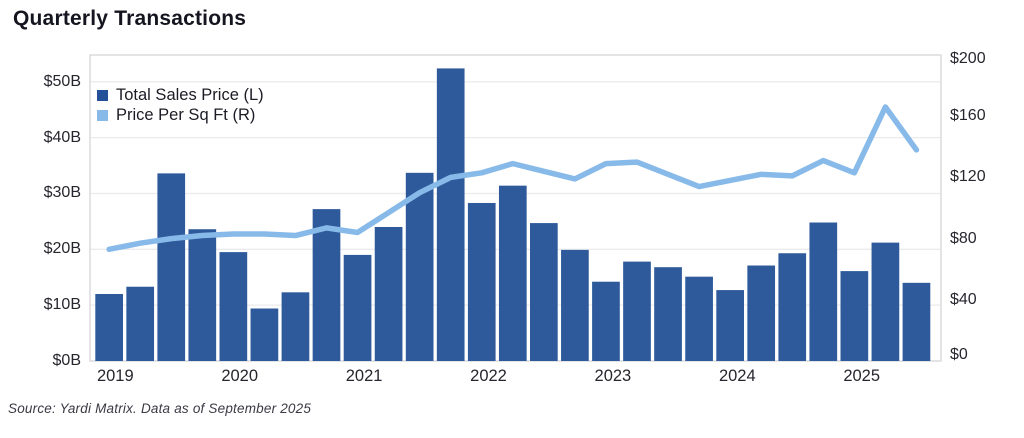 The height and width of the screenshot is (438, 1024). I want to click on bar-2023-q4, so click(699, 318).